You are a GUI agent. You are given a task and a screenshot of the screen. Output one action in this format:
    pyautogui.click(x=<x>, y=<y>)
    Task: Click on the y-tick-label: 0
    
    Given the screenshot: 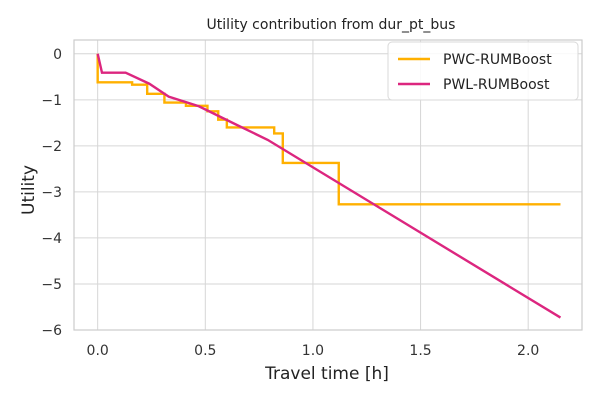 What is the action you would take?
    pyautogui.click(x=57, y=55)
    